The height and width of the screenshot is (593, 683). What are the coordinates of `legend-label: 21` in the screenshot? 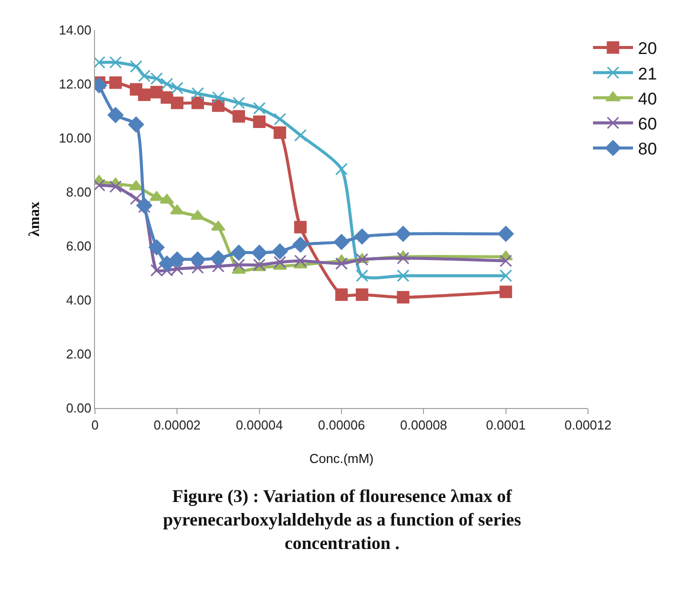 It's located at (647, 74).